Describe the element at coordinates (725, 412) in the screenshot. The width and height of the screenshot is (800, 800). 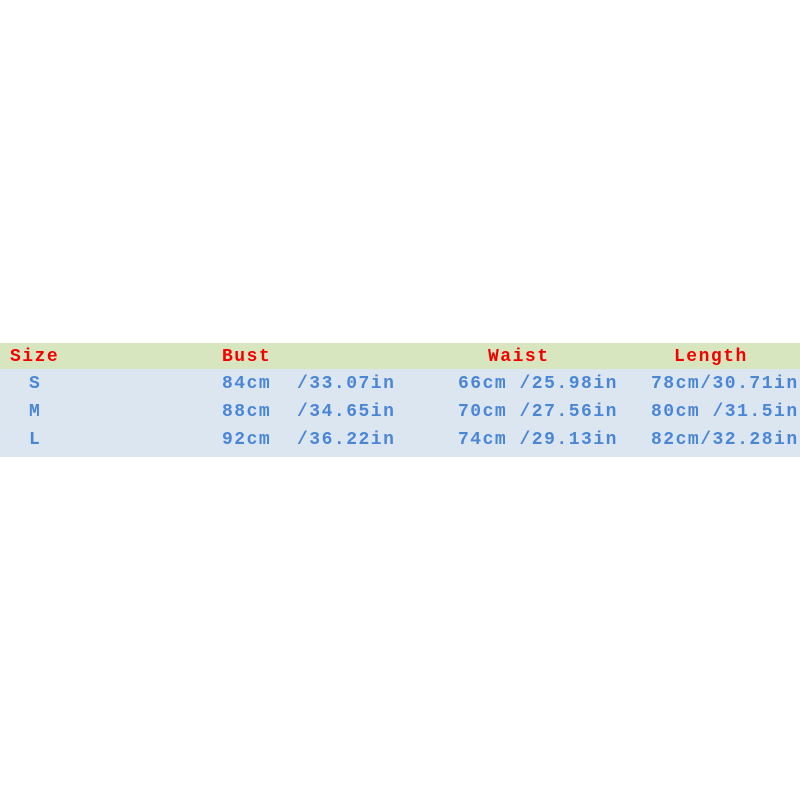
I see `cell-length: 80cm /31.5in` at that location.